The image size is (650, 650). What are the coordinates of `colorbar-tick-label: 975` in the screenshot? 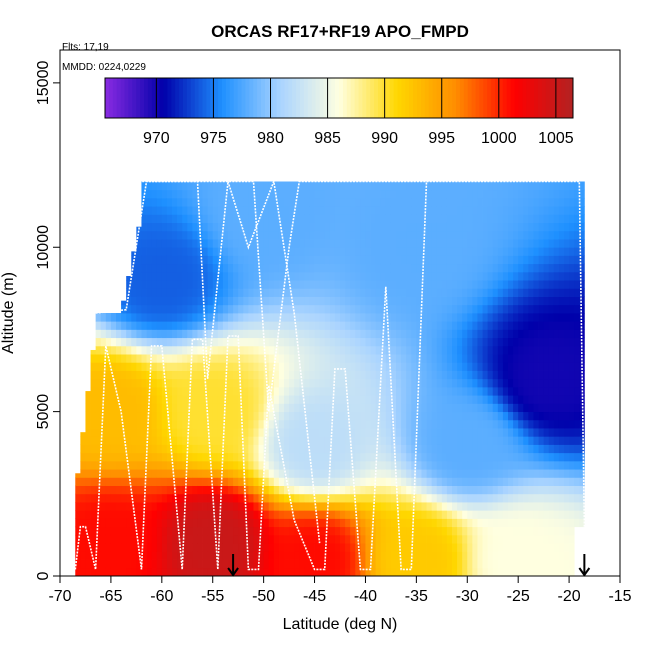 It's located at (213, 138).